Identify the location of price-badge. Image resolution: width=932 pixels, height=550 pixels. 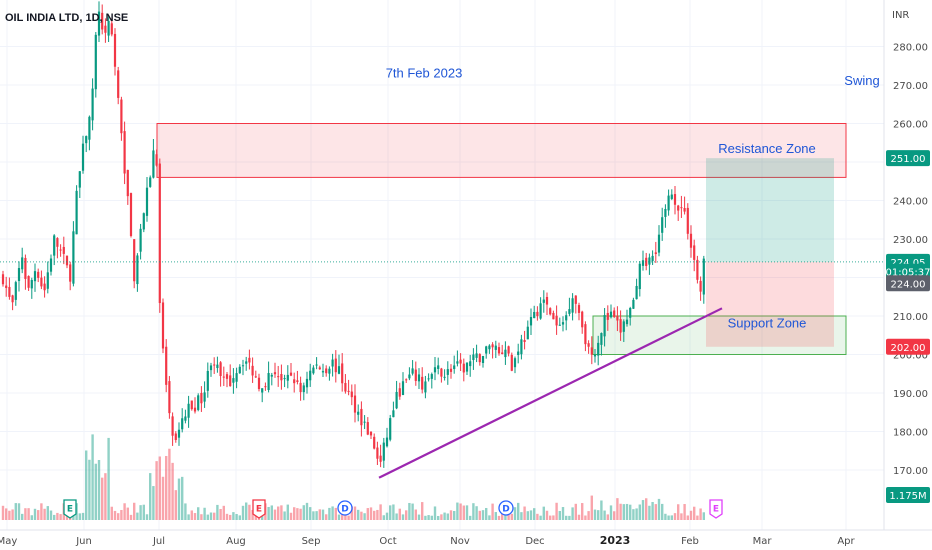
(908, 346).